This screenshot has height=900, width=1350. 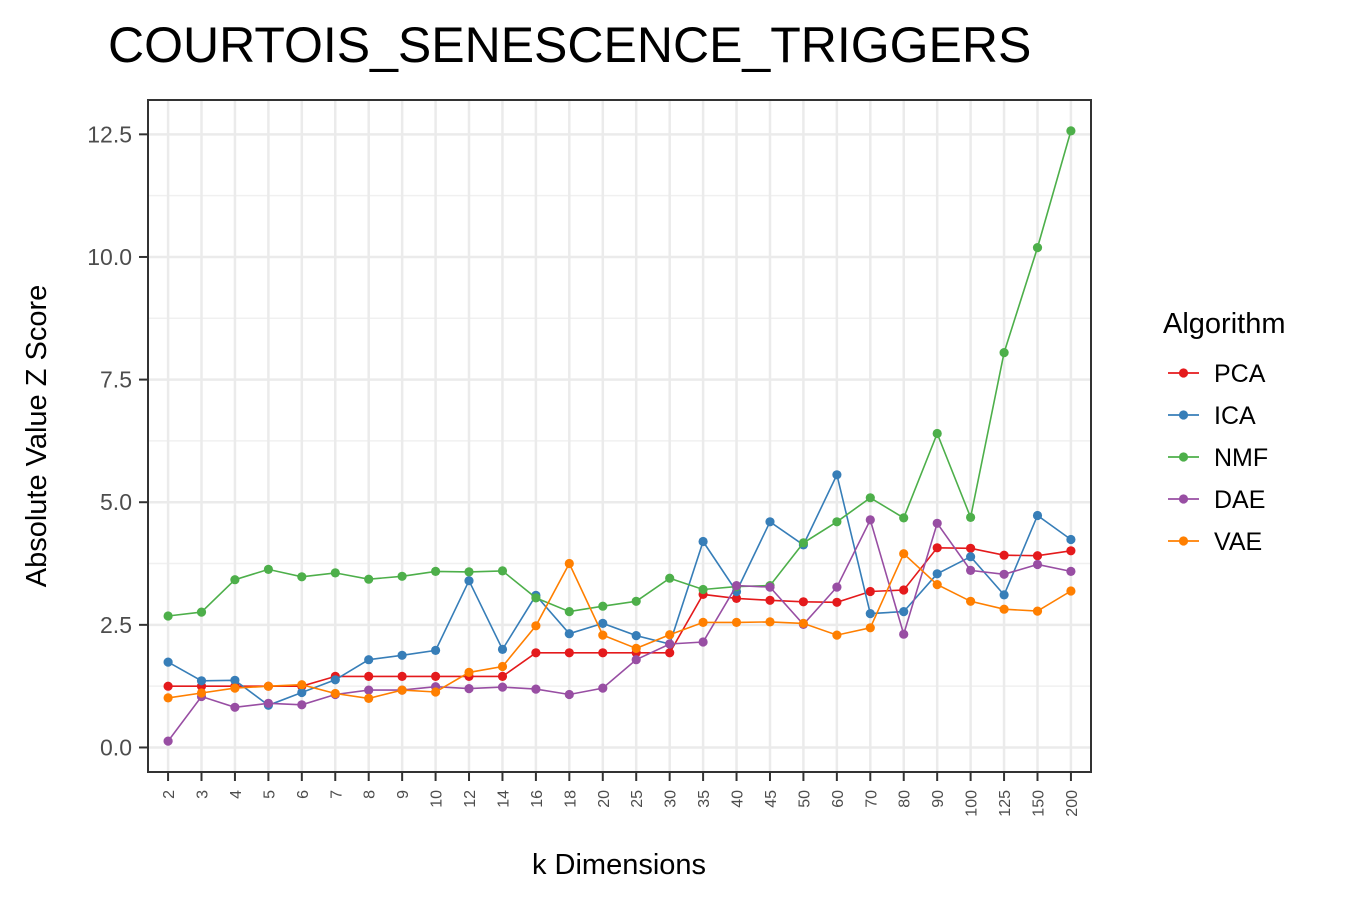 What do you see at coordinates (738, 799) in the screenshot?
I see `x-tick-label: 40` at bounding box center [738, 799].